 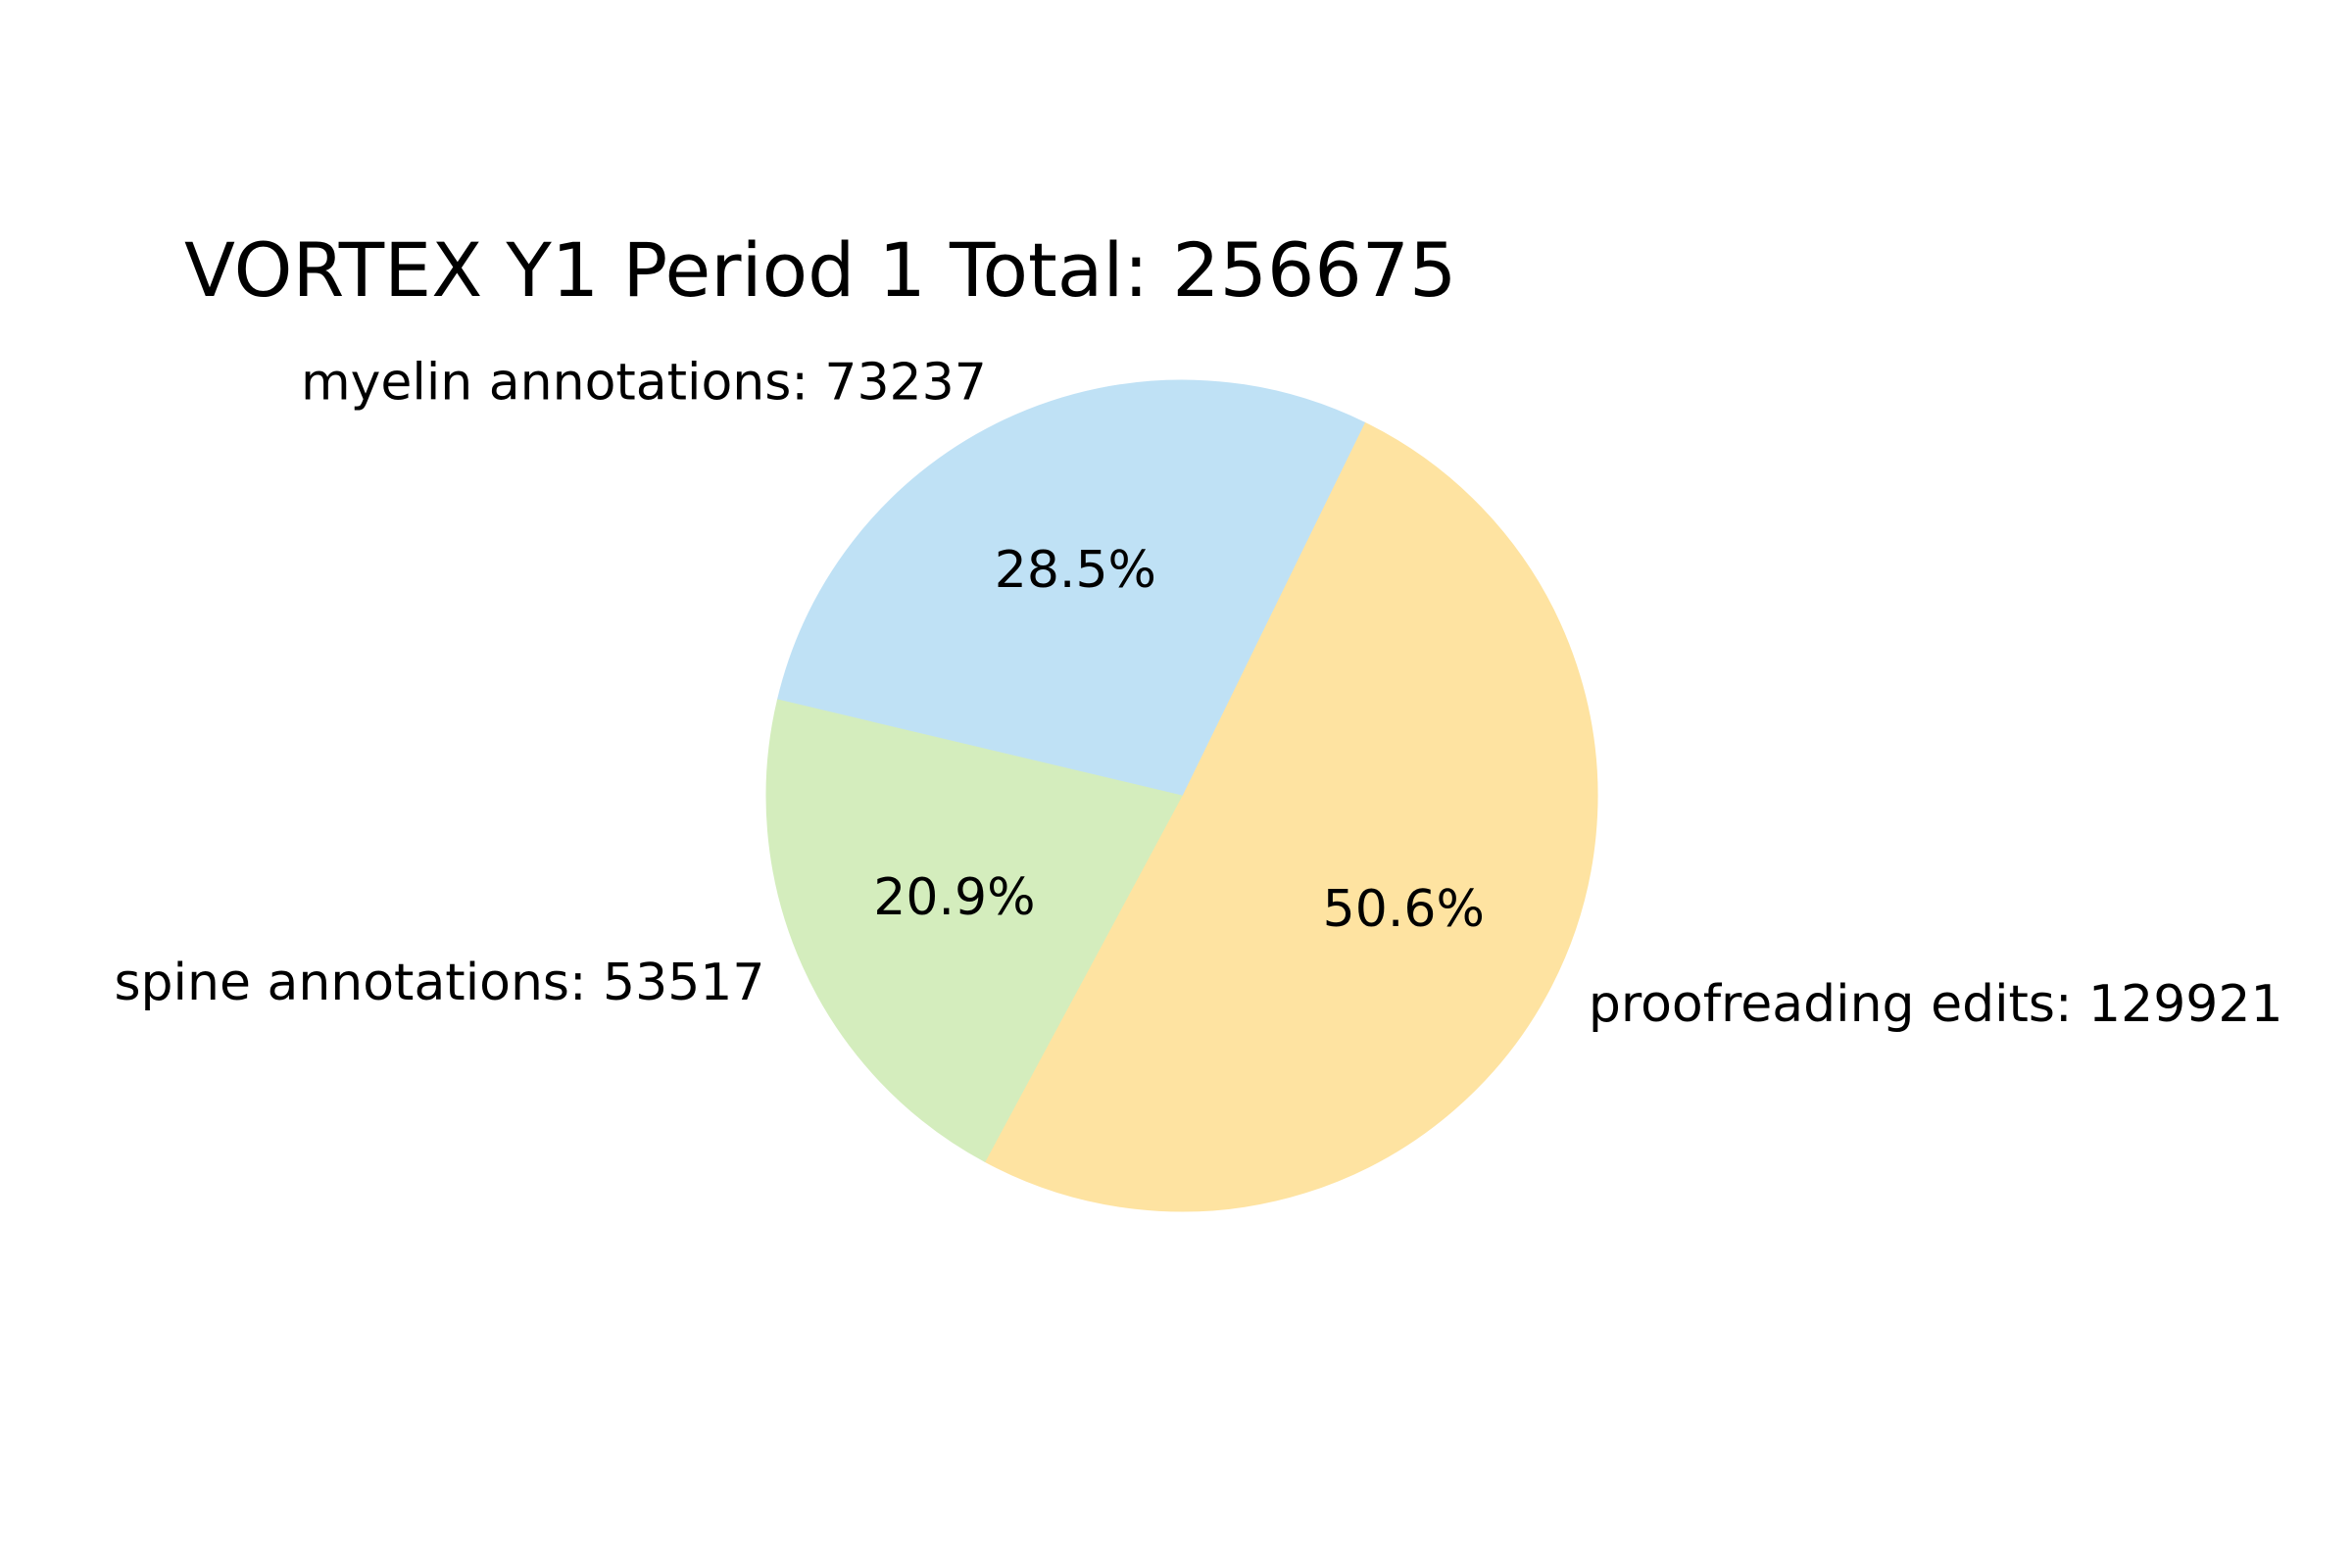 What do you see at coordinates (1936, 1004) in the screenshot?
I see `slice-label: proofreading edits: 129921` at bounding box center [1936, 1004].